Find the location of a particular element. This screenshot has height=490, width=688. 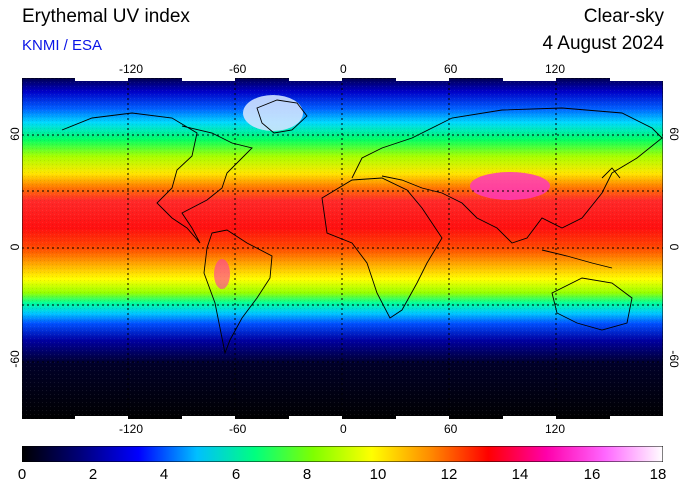

colorbar-label-16: 16 is located at coordinates (592, 474).